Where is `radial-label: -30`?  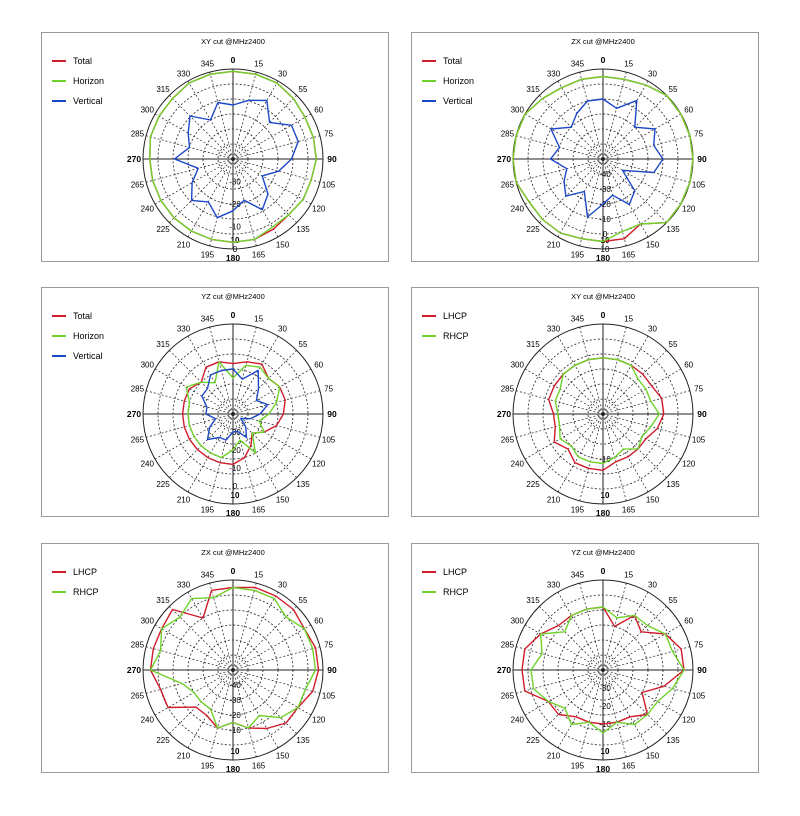 radial-label: -30 is located at coordinates (235, 182).